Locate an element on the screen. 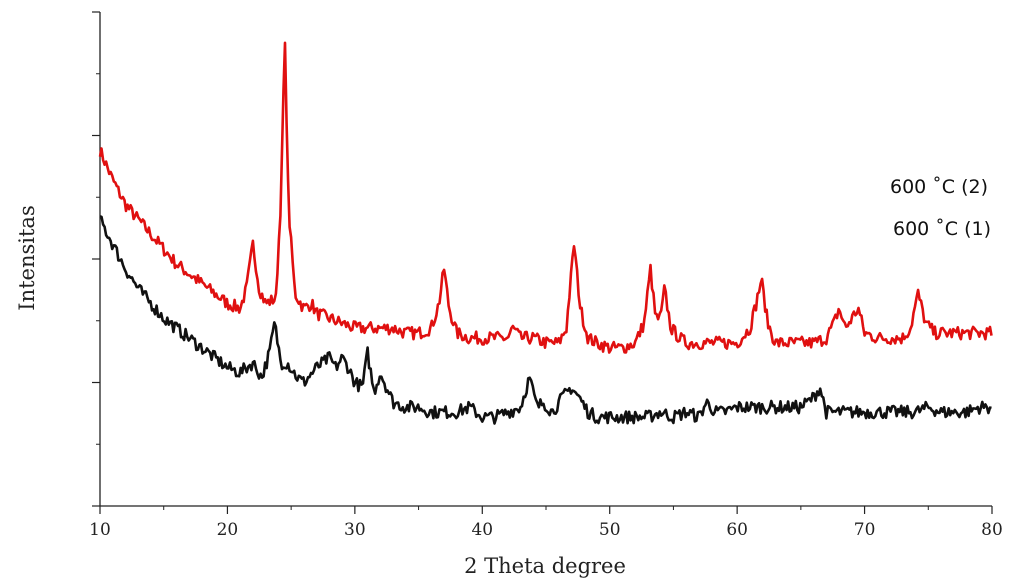  legend-label-series-1: 600 ˚C (1) is located at coordinates (942, 229).